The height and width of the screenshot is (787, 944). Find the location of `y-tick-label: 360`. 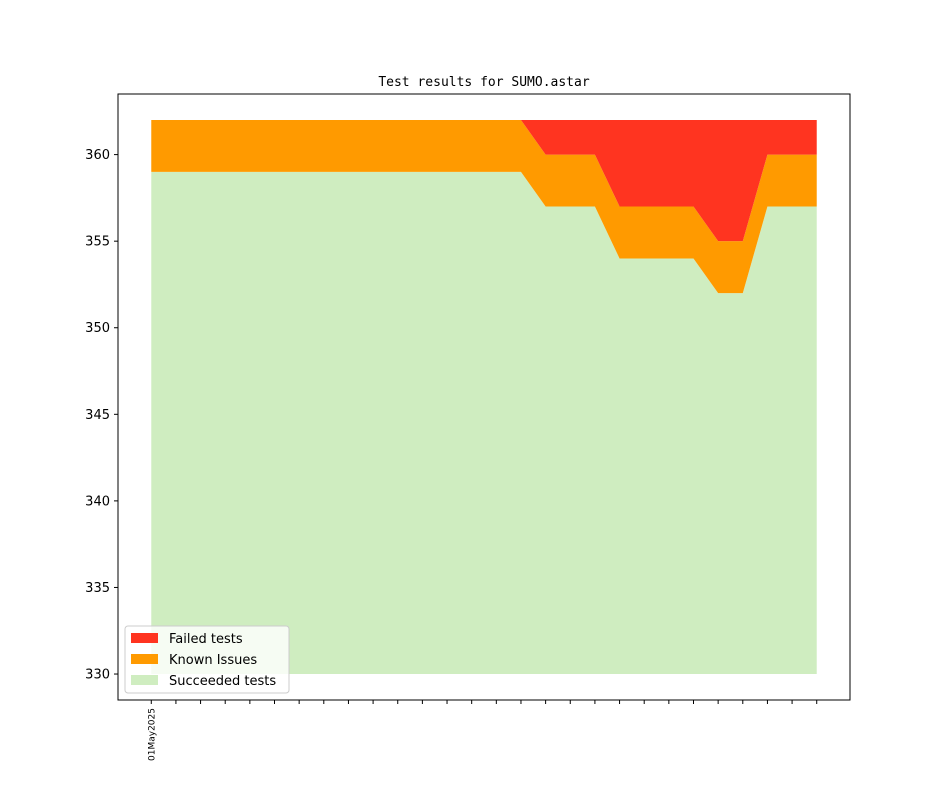

y-tick-label: 360 is located at coordinates (97, 155).